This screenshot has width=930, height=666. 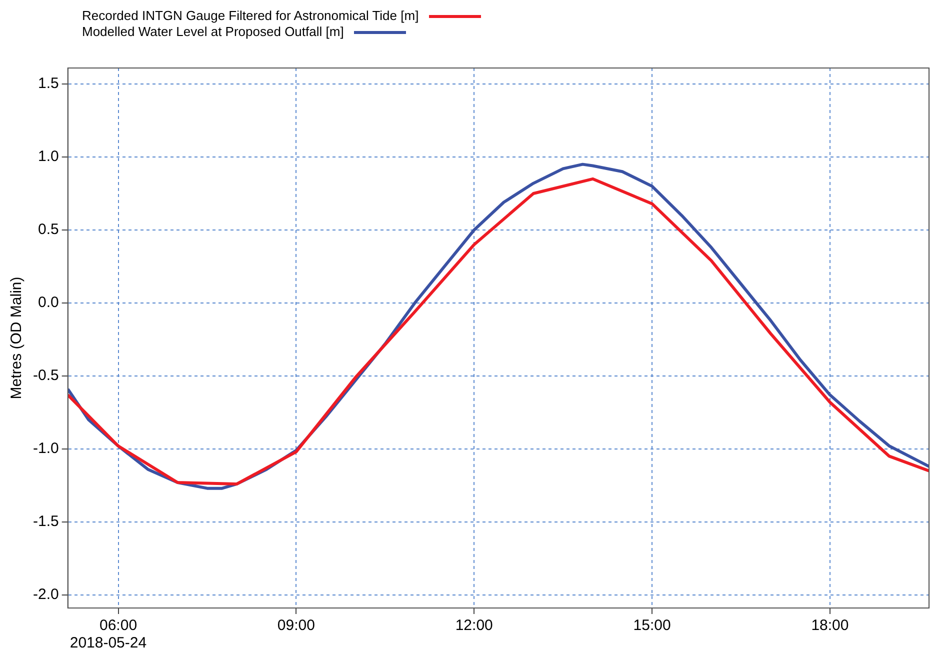 I want to click on y-tick-label: -0.5, so click(x=45, y=375).